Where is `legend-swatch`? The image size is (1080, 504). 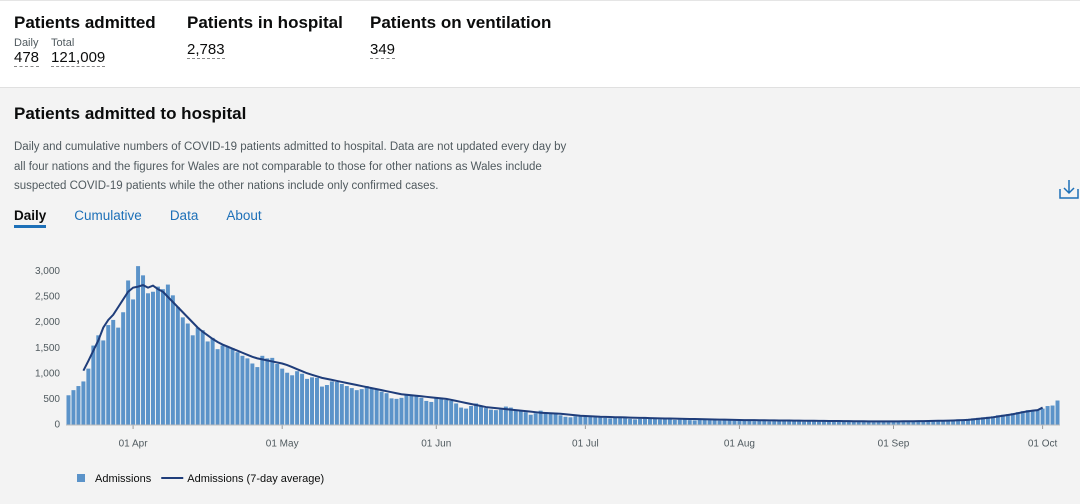 legend-swatch is located at coordinates (81, 478).